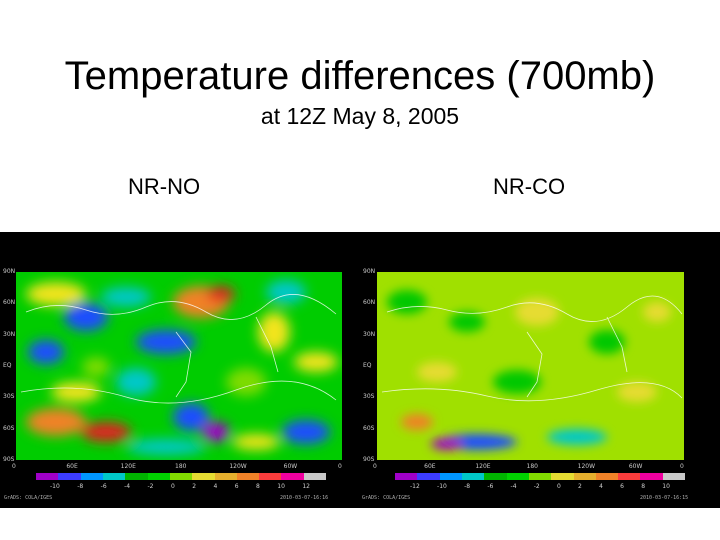 The image size is (720, 540). I want to click on slide-subtitle: at 12Z May 8, 2005, so click(360, 116).